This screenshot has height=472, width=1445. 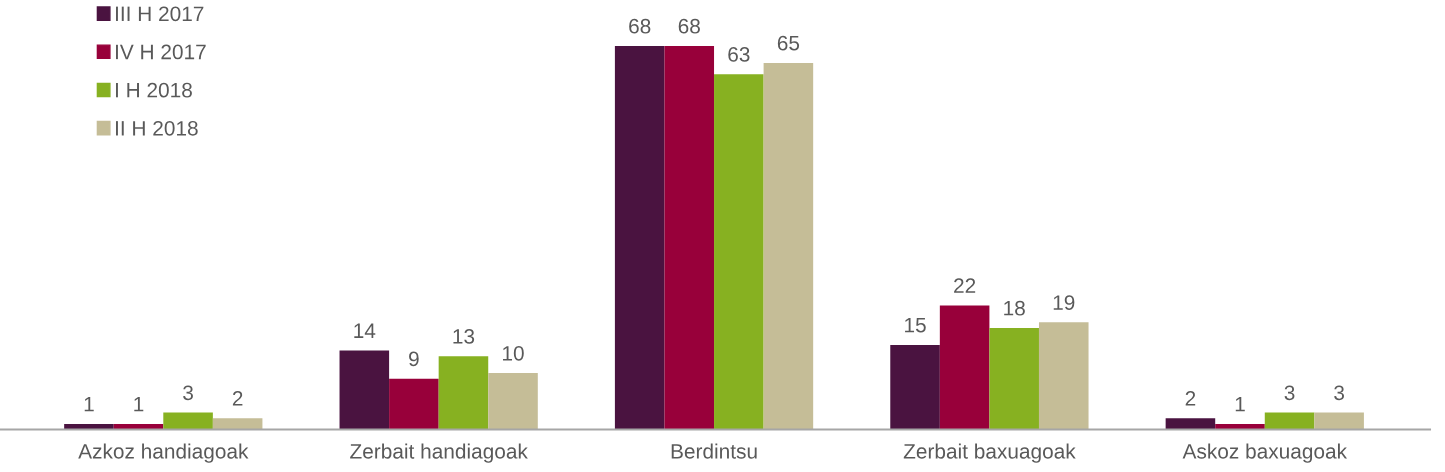 I want to click on x-tick-label: Berdintsu, so click(x=714, y=451).